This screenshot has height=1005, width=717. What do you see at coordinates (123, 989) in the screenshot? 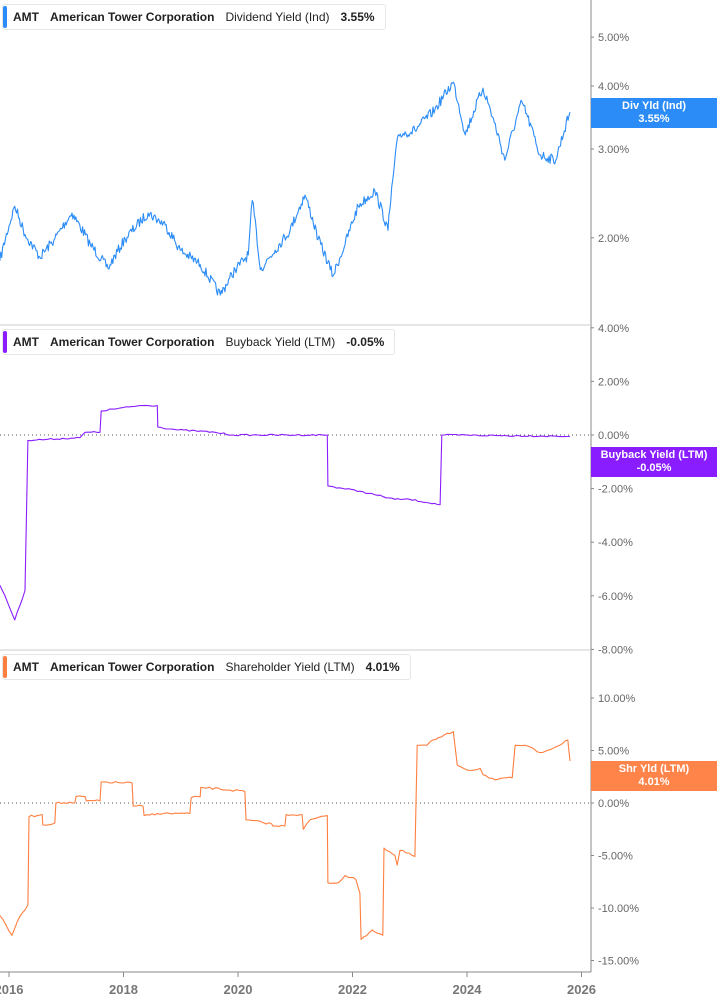
I see `x-tick-label: 2018` at bounding box center [123, 989].